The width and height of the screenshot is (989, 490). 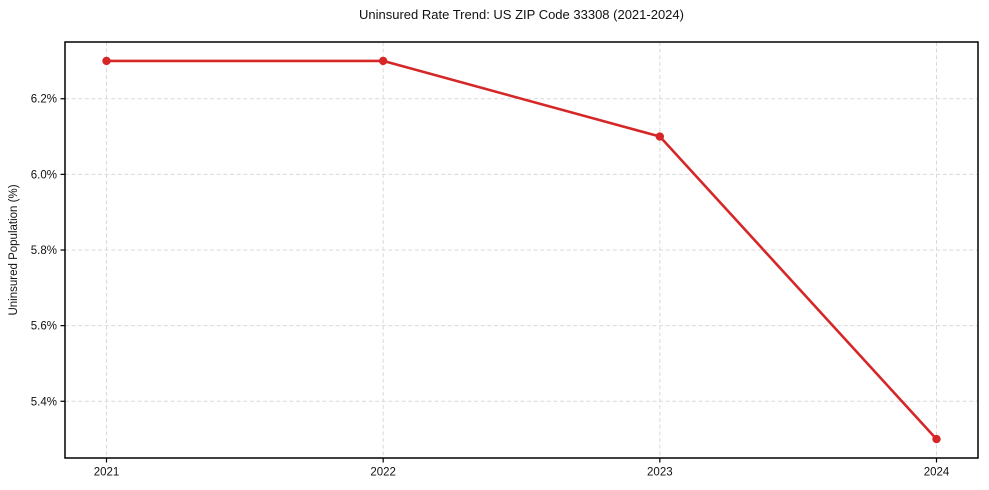 I want to click on y-tick-label: 5.6%, so click(x=44, y=327).